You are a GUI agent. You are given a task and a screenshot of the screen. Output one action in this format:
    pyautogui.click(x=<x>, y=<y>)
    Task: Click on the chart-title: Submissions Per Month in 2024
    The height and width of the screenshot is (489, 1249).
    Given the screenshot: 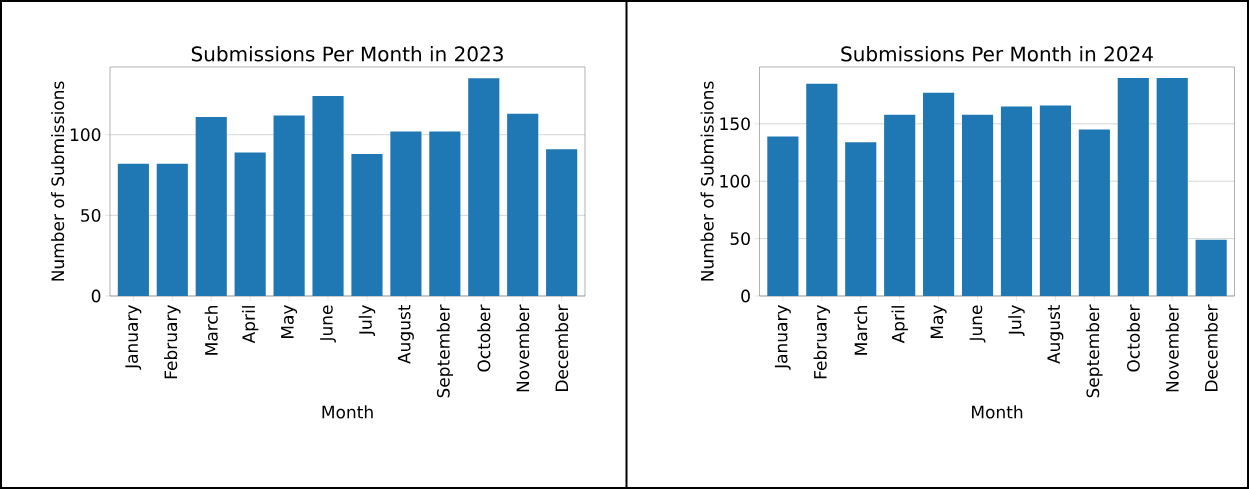 What is the action you would take?
    pyautogui.click(x=997, y=54)
    